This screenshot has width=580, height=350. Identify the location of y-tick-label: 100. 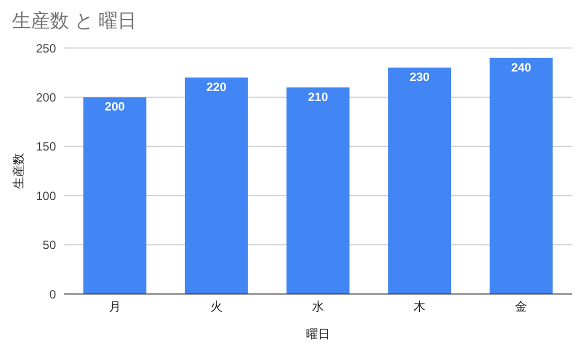
(46, 195).